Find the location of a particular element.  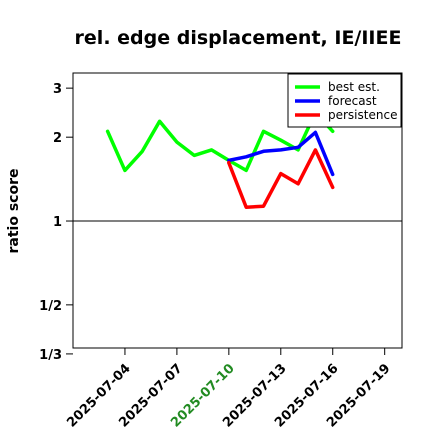

legend-label: forecast is located at coordinates (352, 101).